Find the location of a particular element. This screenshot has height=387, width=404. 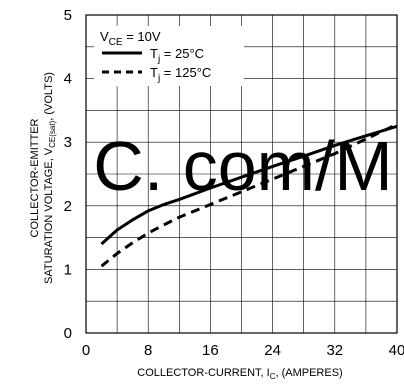

x-tick-label: 0 is located at coordinates (86, 350).